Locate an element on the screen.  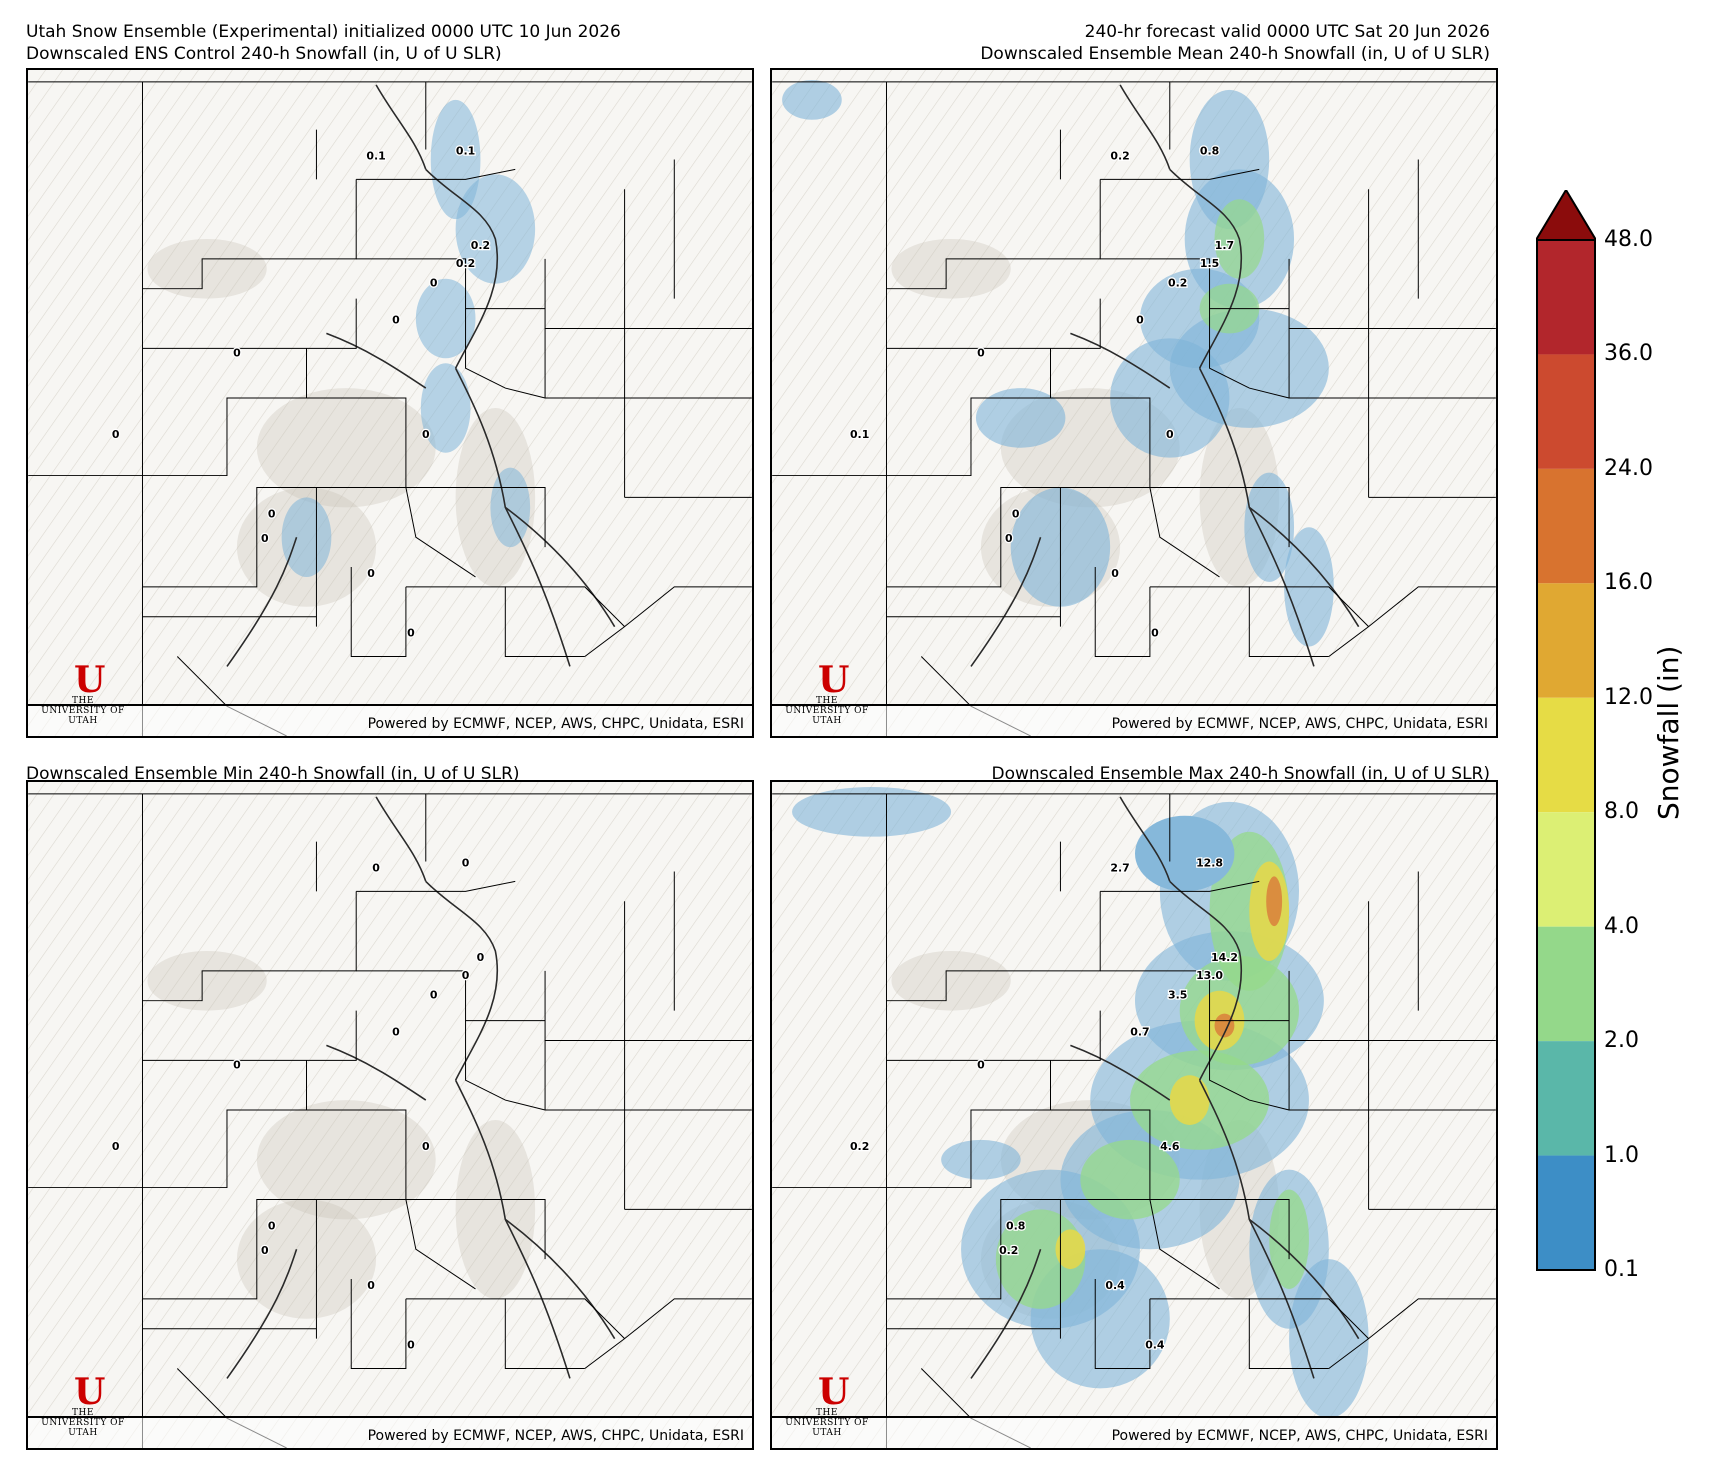
snowfall-value-label: 1.5 is located at coordinates (1209, 263).